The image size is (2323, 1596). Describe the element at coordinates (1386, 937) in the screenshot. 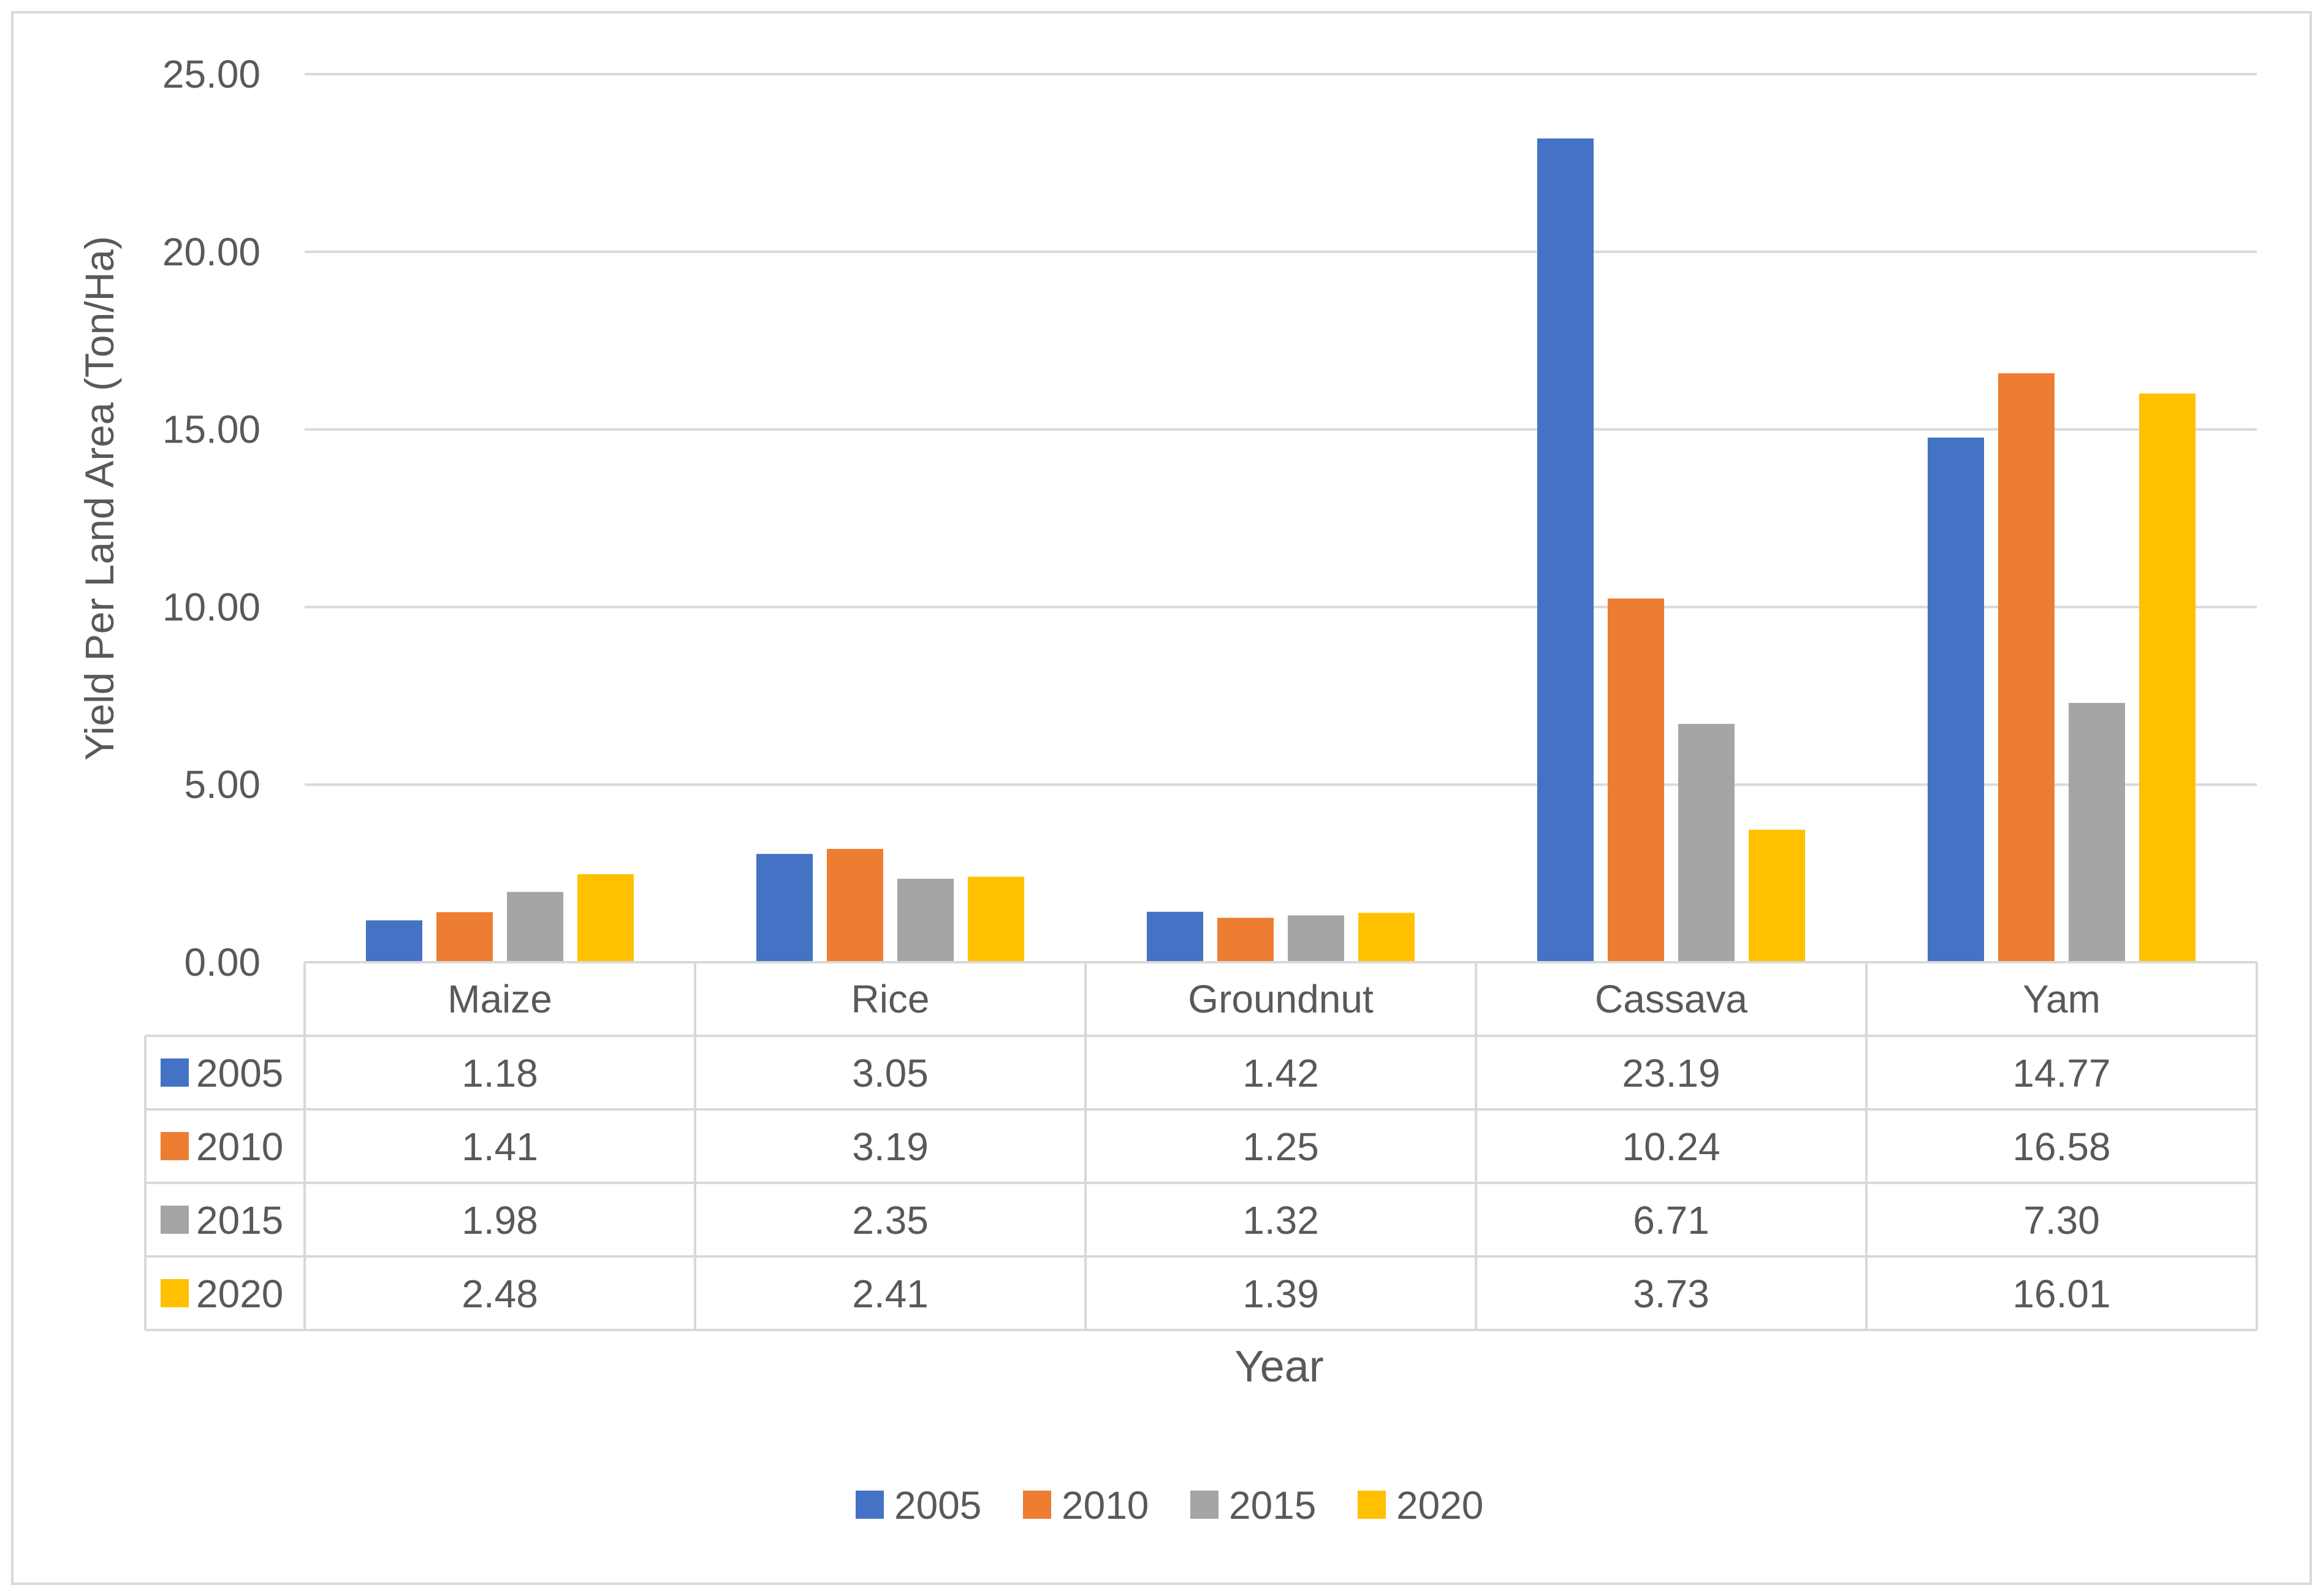

I see `bar-groundnut-2020` at that location.